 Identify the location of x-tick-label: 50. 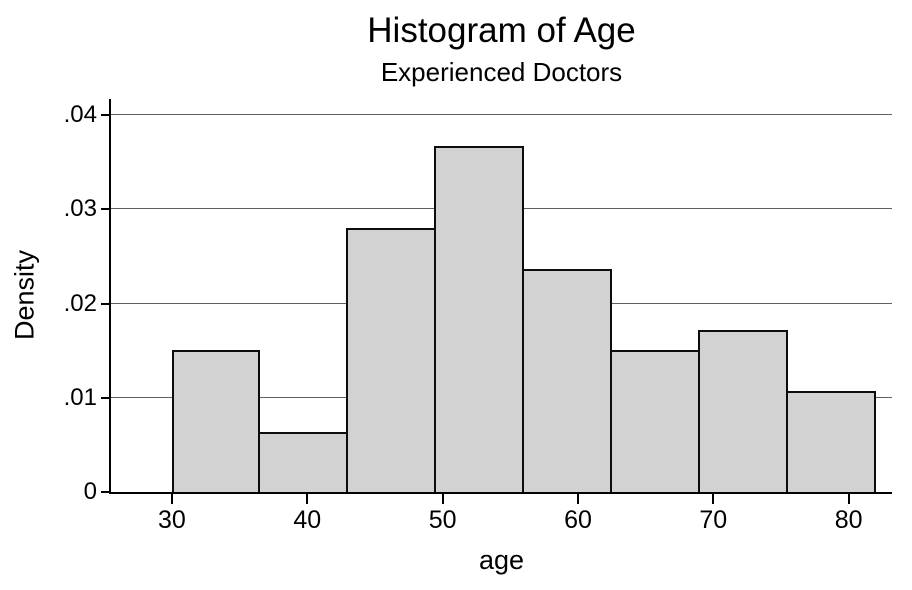
(442, 520).